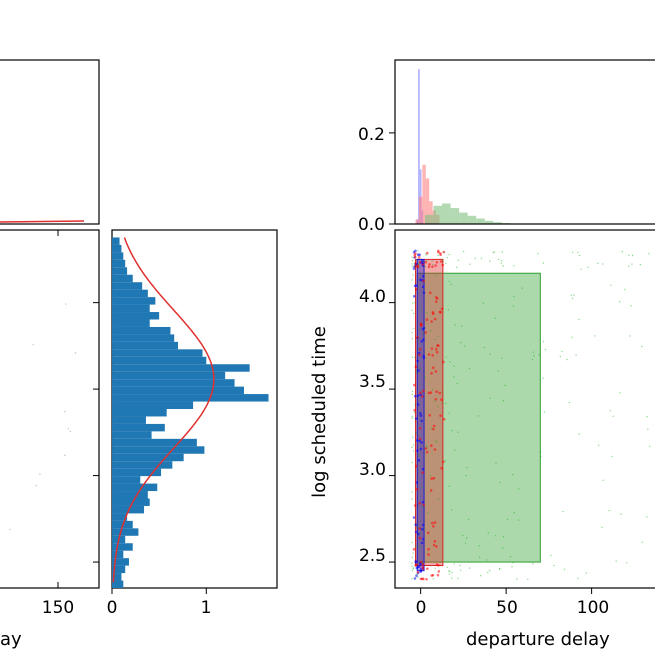 Image resolution: width=655 pixels, height=655 pixels. What do you see at coordinates (421, 608) in the screenshot?
I see `right-x-tick-0: 0` at bounding box center [421, 608].